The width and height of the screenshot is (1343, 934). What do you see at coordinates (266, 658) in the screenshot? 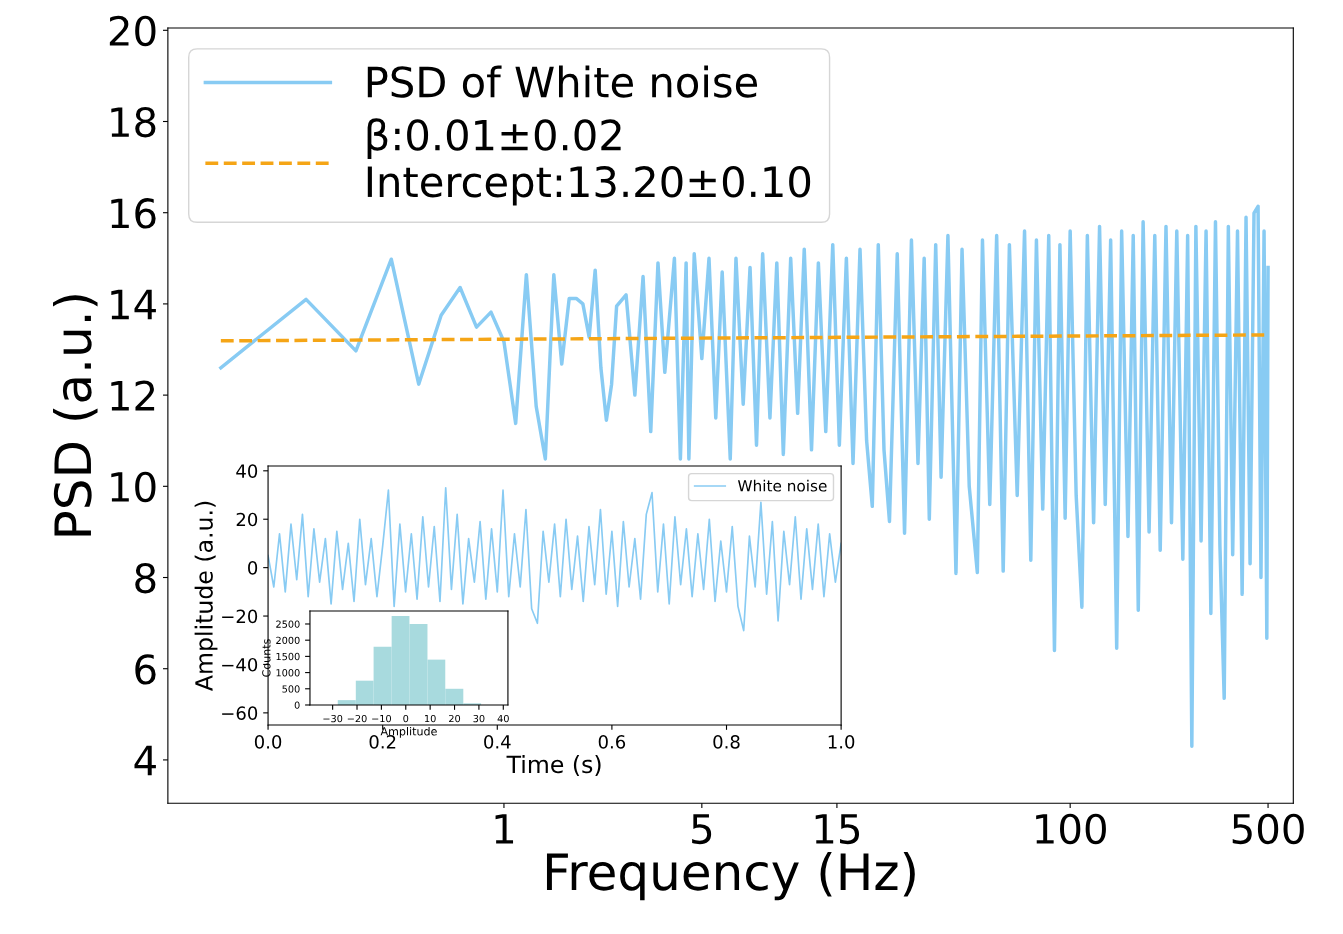
I see `y-axis-title: Counts` at bounding box center [266, 658].